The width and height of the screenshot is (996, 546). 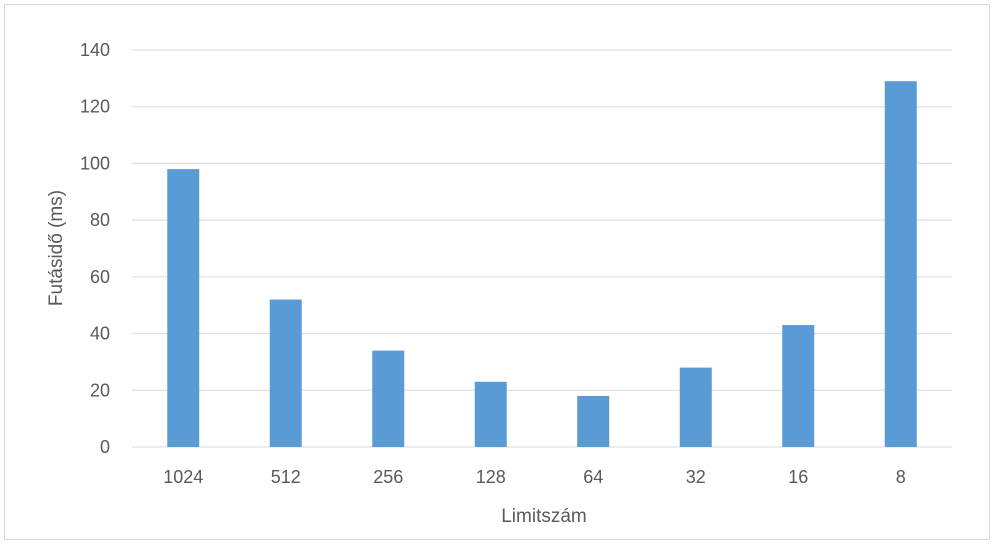 I want to click on x-axis-tick-labels: 1024 512 256 128 64 32 16 8, so click(x=534, y=477).